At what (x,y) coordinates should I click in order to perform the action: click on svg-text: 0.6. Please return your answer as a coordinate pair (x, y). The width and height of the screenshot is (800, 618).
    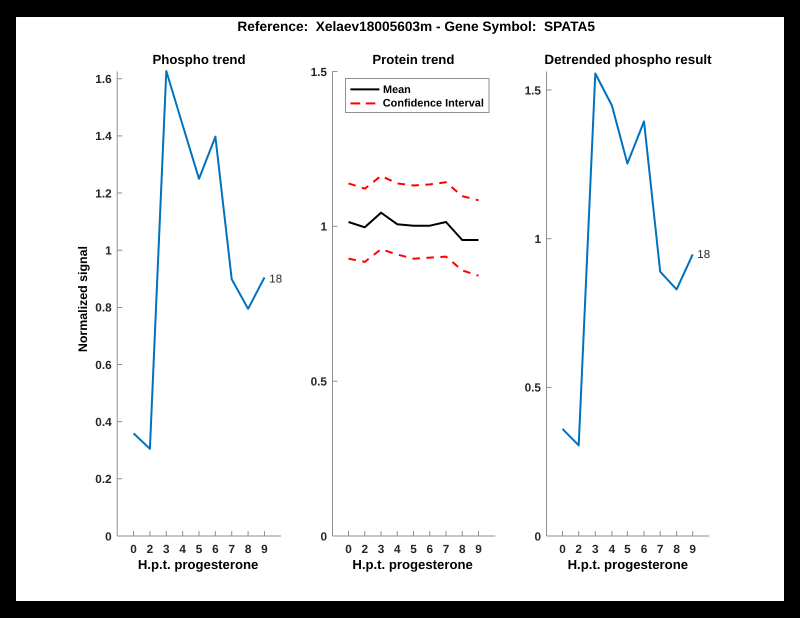
    Looking at the image, I should click on (103, 365).